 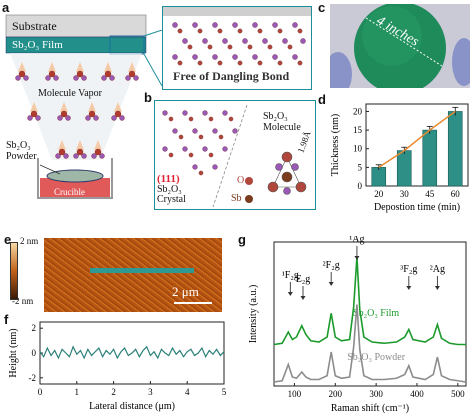 I want to click on zoom-connector, so click(x=153, y=58).